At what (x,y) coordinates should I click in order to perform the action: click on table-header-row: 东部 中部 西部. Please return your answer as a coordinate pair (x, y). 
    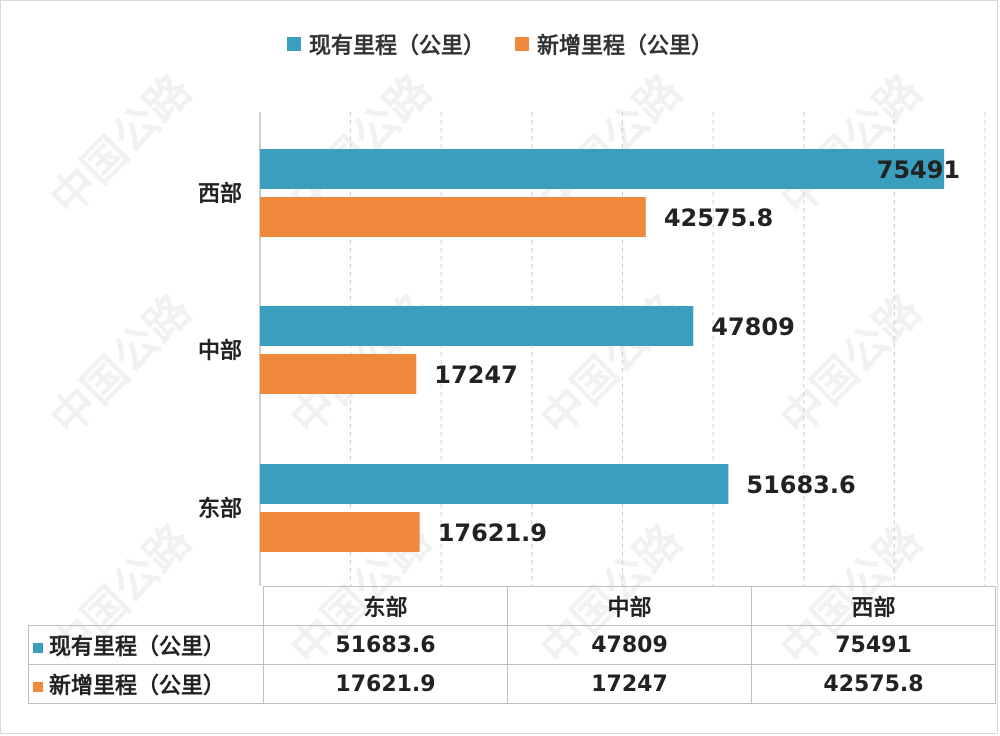
    Looking at the image, I should click on (512, 606).